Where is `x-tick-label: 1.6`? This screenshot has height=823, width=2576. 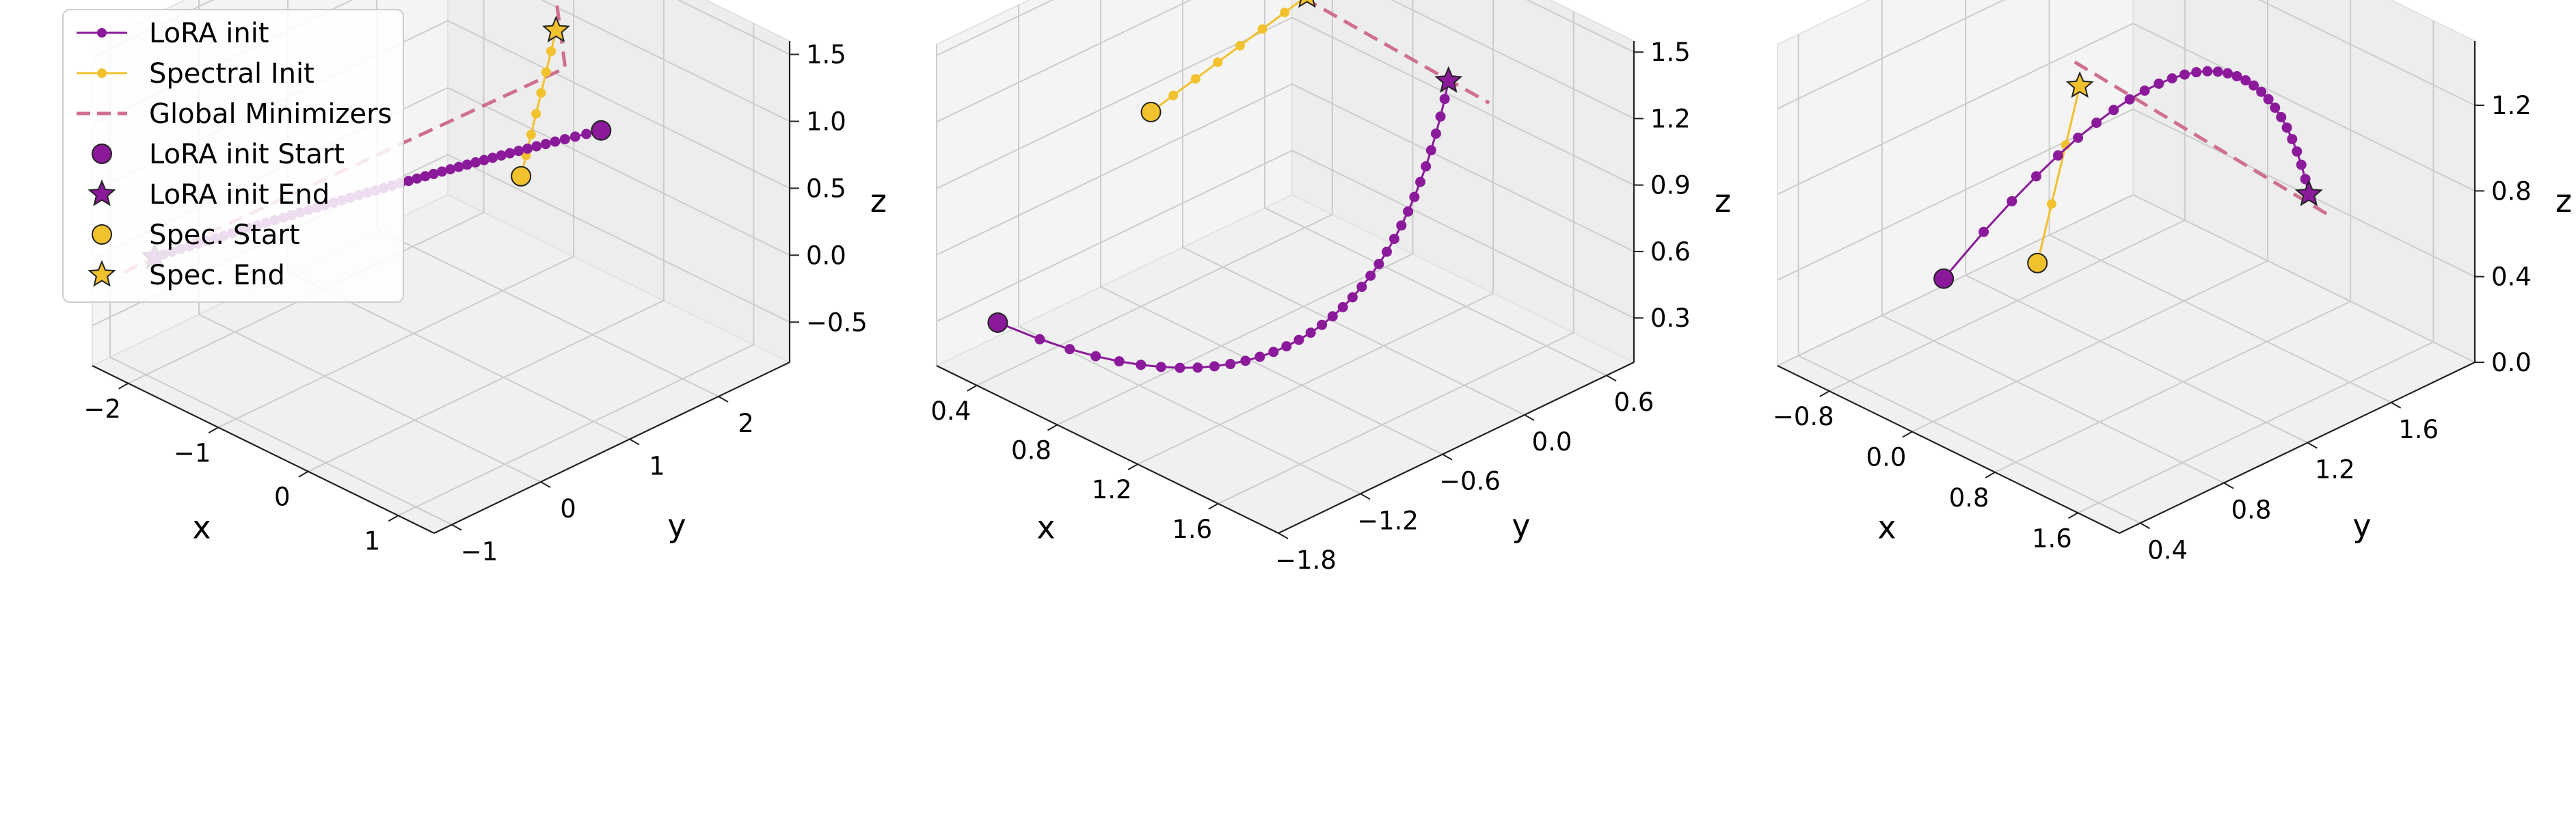 x-tick-label: 1.6 is located at coordinates (2052, 538).